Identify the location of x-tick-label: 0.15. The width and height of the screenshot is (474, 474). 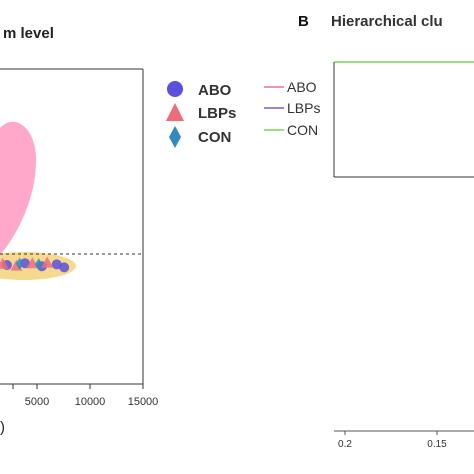
(437, 444).